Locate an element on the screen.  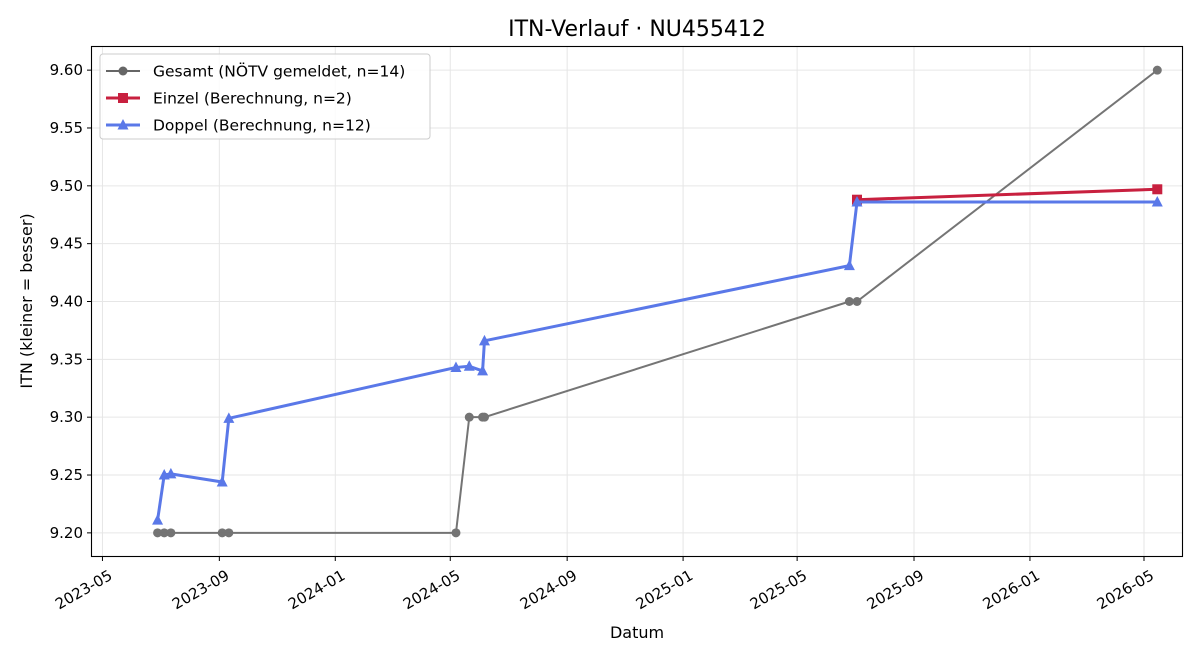
x-tick-label: 2025-09 is located at coordinates (895, 589).